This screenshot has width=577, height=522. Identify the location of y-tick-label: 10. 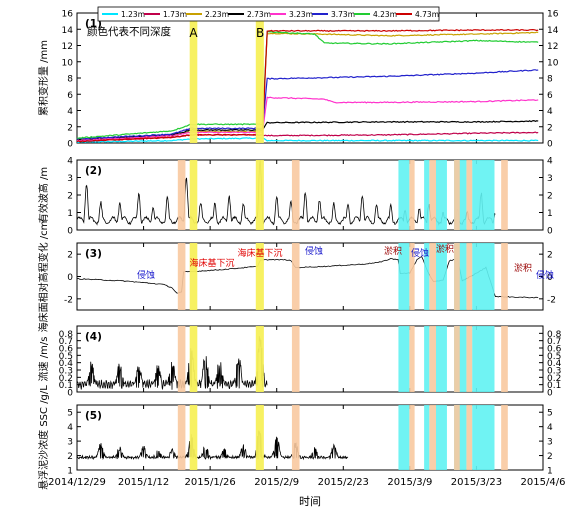
(68, 63).